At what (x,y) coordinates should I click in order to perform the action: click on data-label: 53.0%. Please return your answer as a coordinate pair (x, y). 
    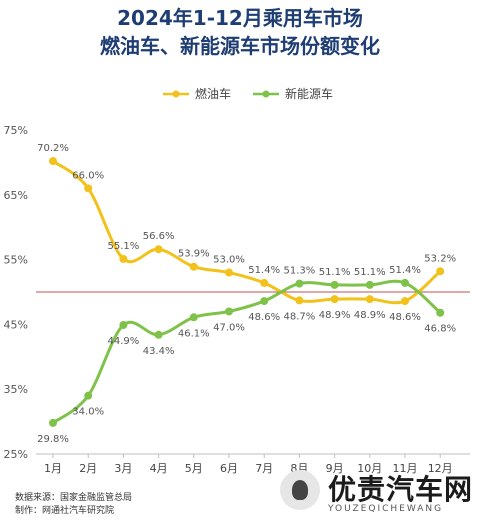
    Looking at the image, I should click on (229, 260).